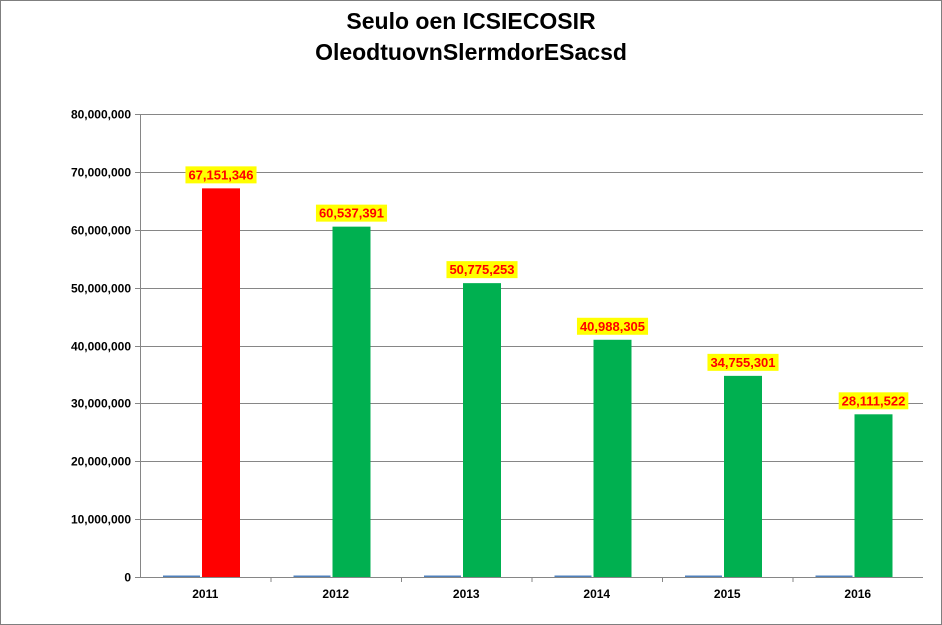 The height and width of the screenshot is (625, 942). What do you see at coordinates (312, 576) in the screenshot?
I see `bar-series1-2012` at bounding box center [312, 576].